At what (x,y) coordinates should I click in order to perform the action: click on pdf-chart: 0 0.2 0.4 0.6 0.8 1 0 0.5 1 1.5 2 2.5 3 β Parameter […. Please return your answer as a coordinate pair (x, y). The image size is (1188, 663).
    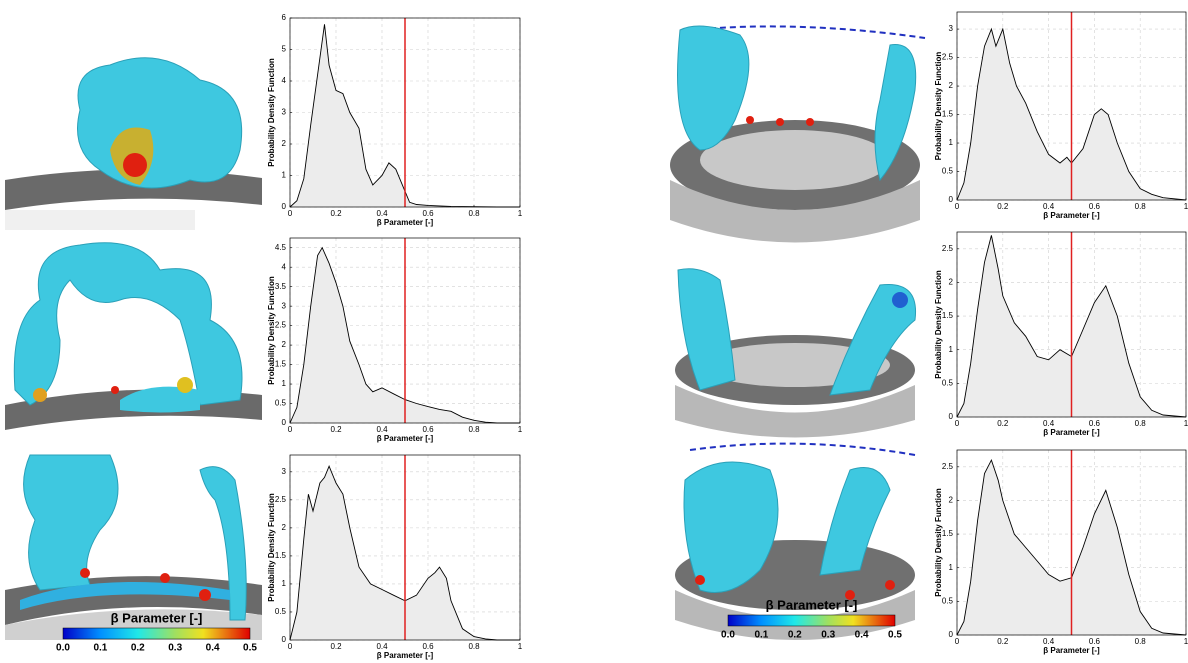
    Looking at the image, I should click on (1061, 115).